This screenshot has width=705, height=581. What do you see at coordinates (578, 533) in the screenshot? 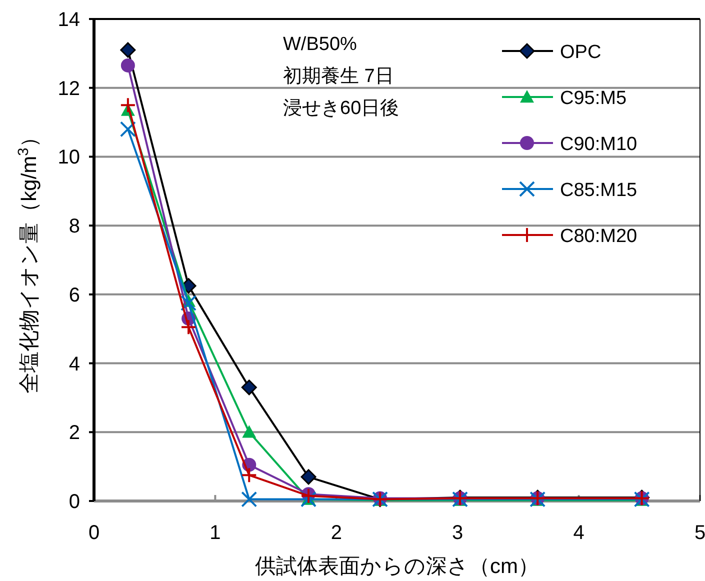
I see `x-tick-label: 4` at bounding box center [578, 533].